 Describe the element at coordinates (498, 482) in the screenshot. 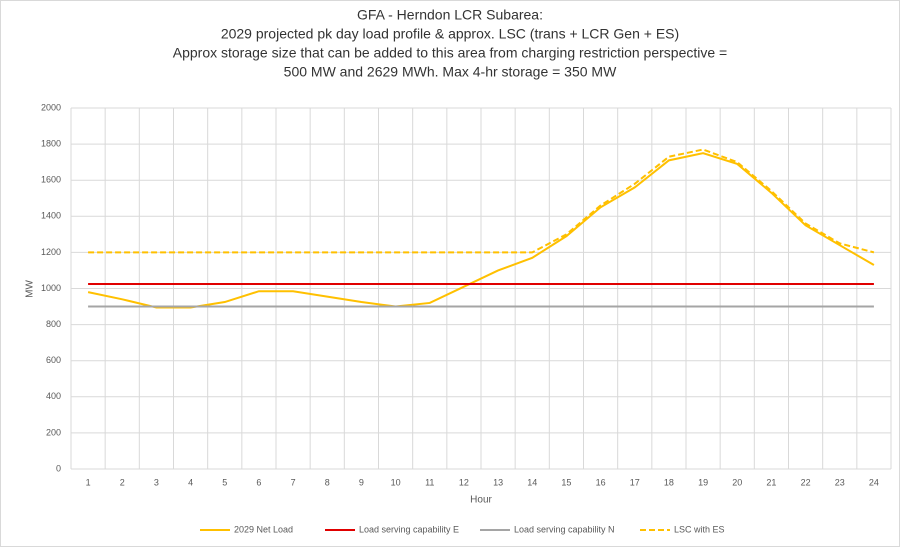

I see `x-tick-label: 13` at that location.